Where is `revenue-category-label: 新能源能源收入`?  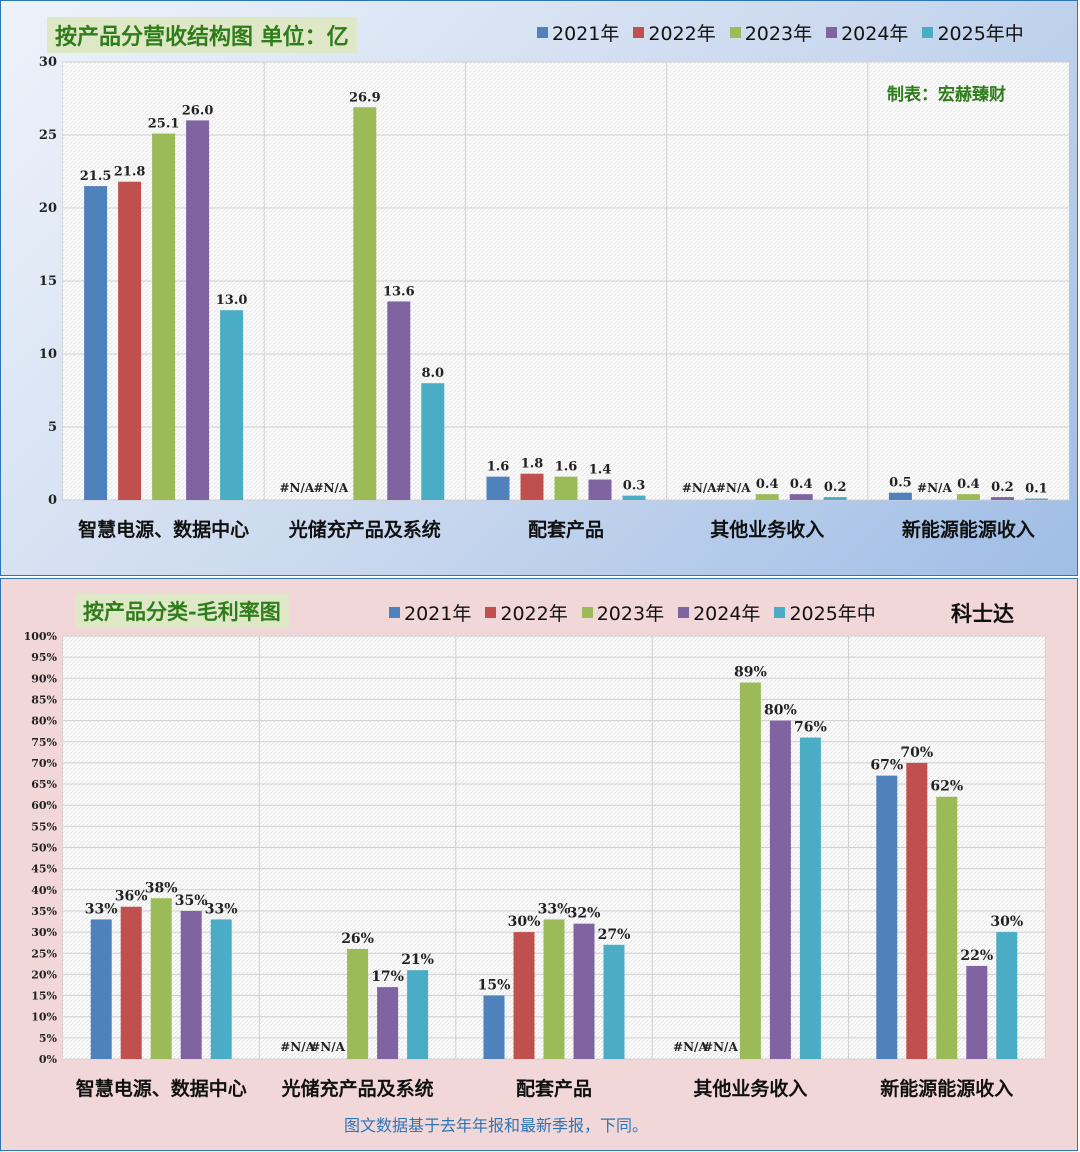
revenue-category-label: 新能源能源收入 is located at coordinates (968, 529).